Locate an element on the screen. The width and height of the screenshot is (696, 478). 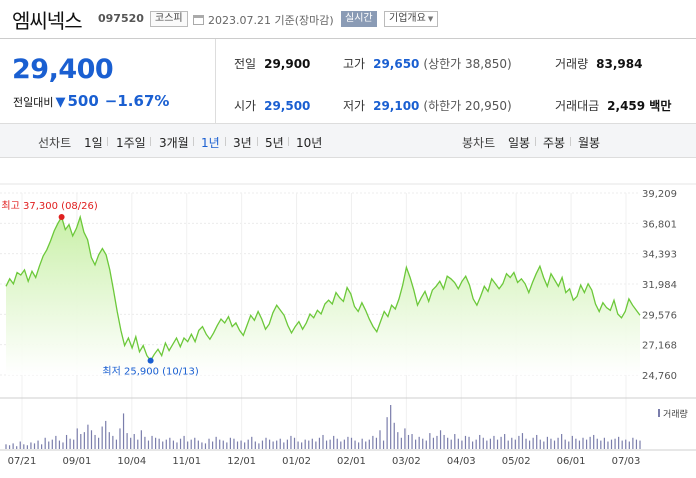
y-tick-label: 39,209 is located at coordinates (659, 194).